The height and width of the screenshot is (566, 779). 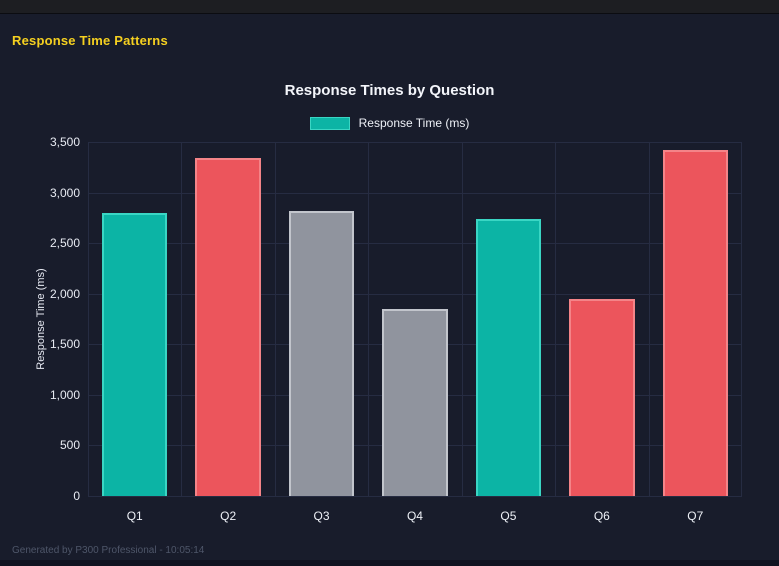 I want to click on bar-column-Q4, so click(x=414, y=319).